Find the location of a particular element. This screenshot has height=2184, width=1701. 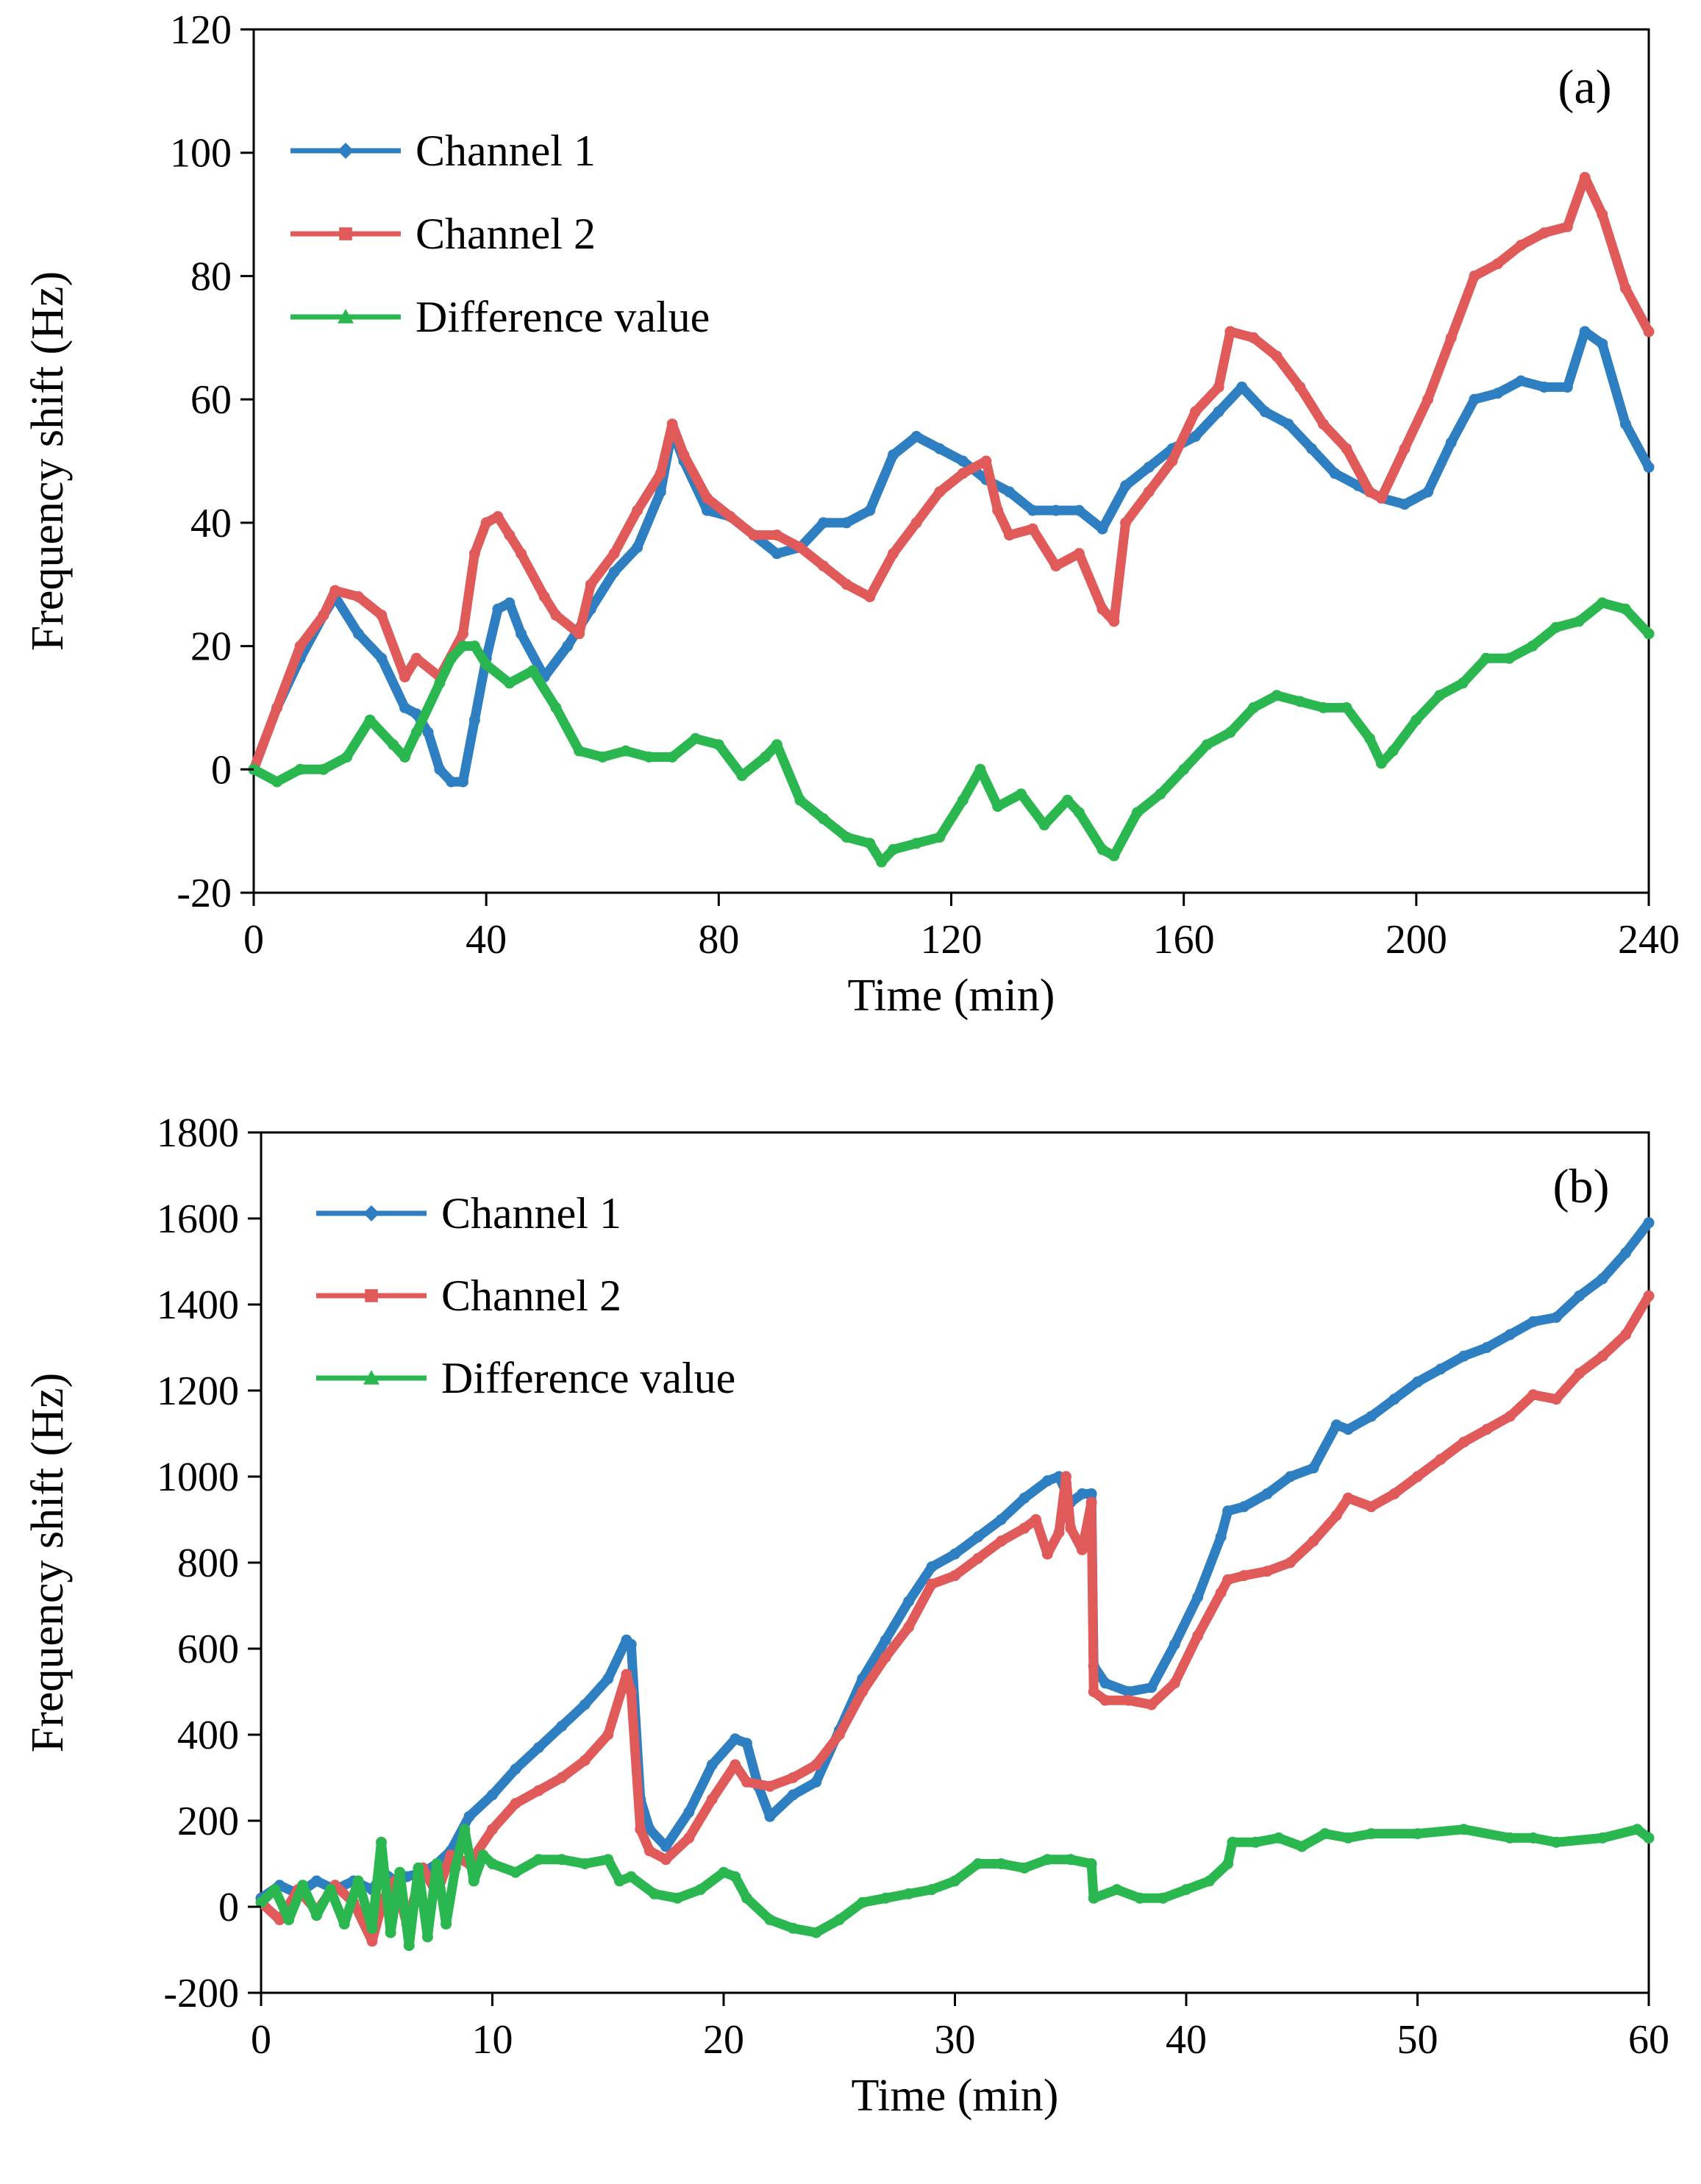

series-line is located at coordinates (955, 1887).